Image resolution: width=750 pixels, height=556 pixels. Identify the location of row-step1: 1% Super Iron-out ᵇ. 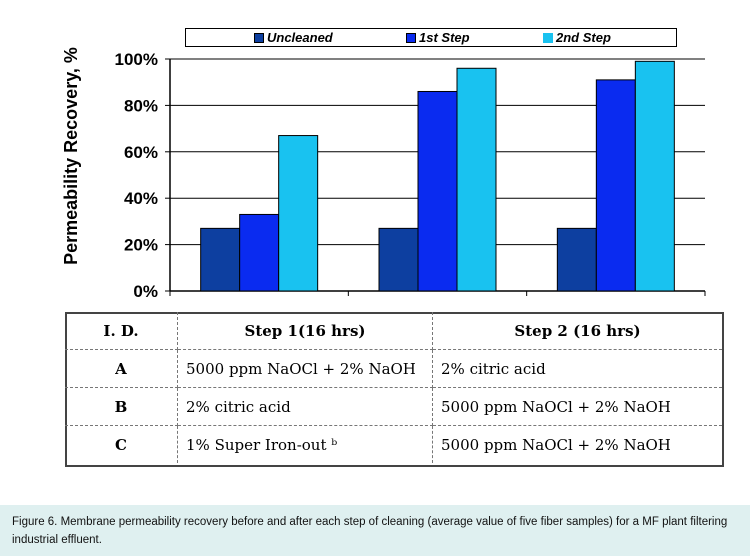
(305, 444).